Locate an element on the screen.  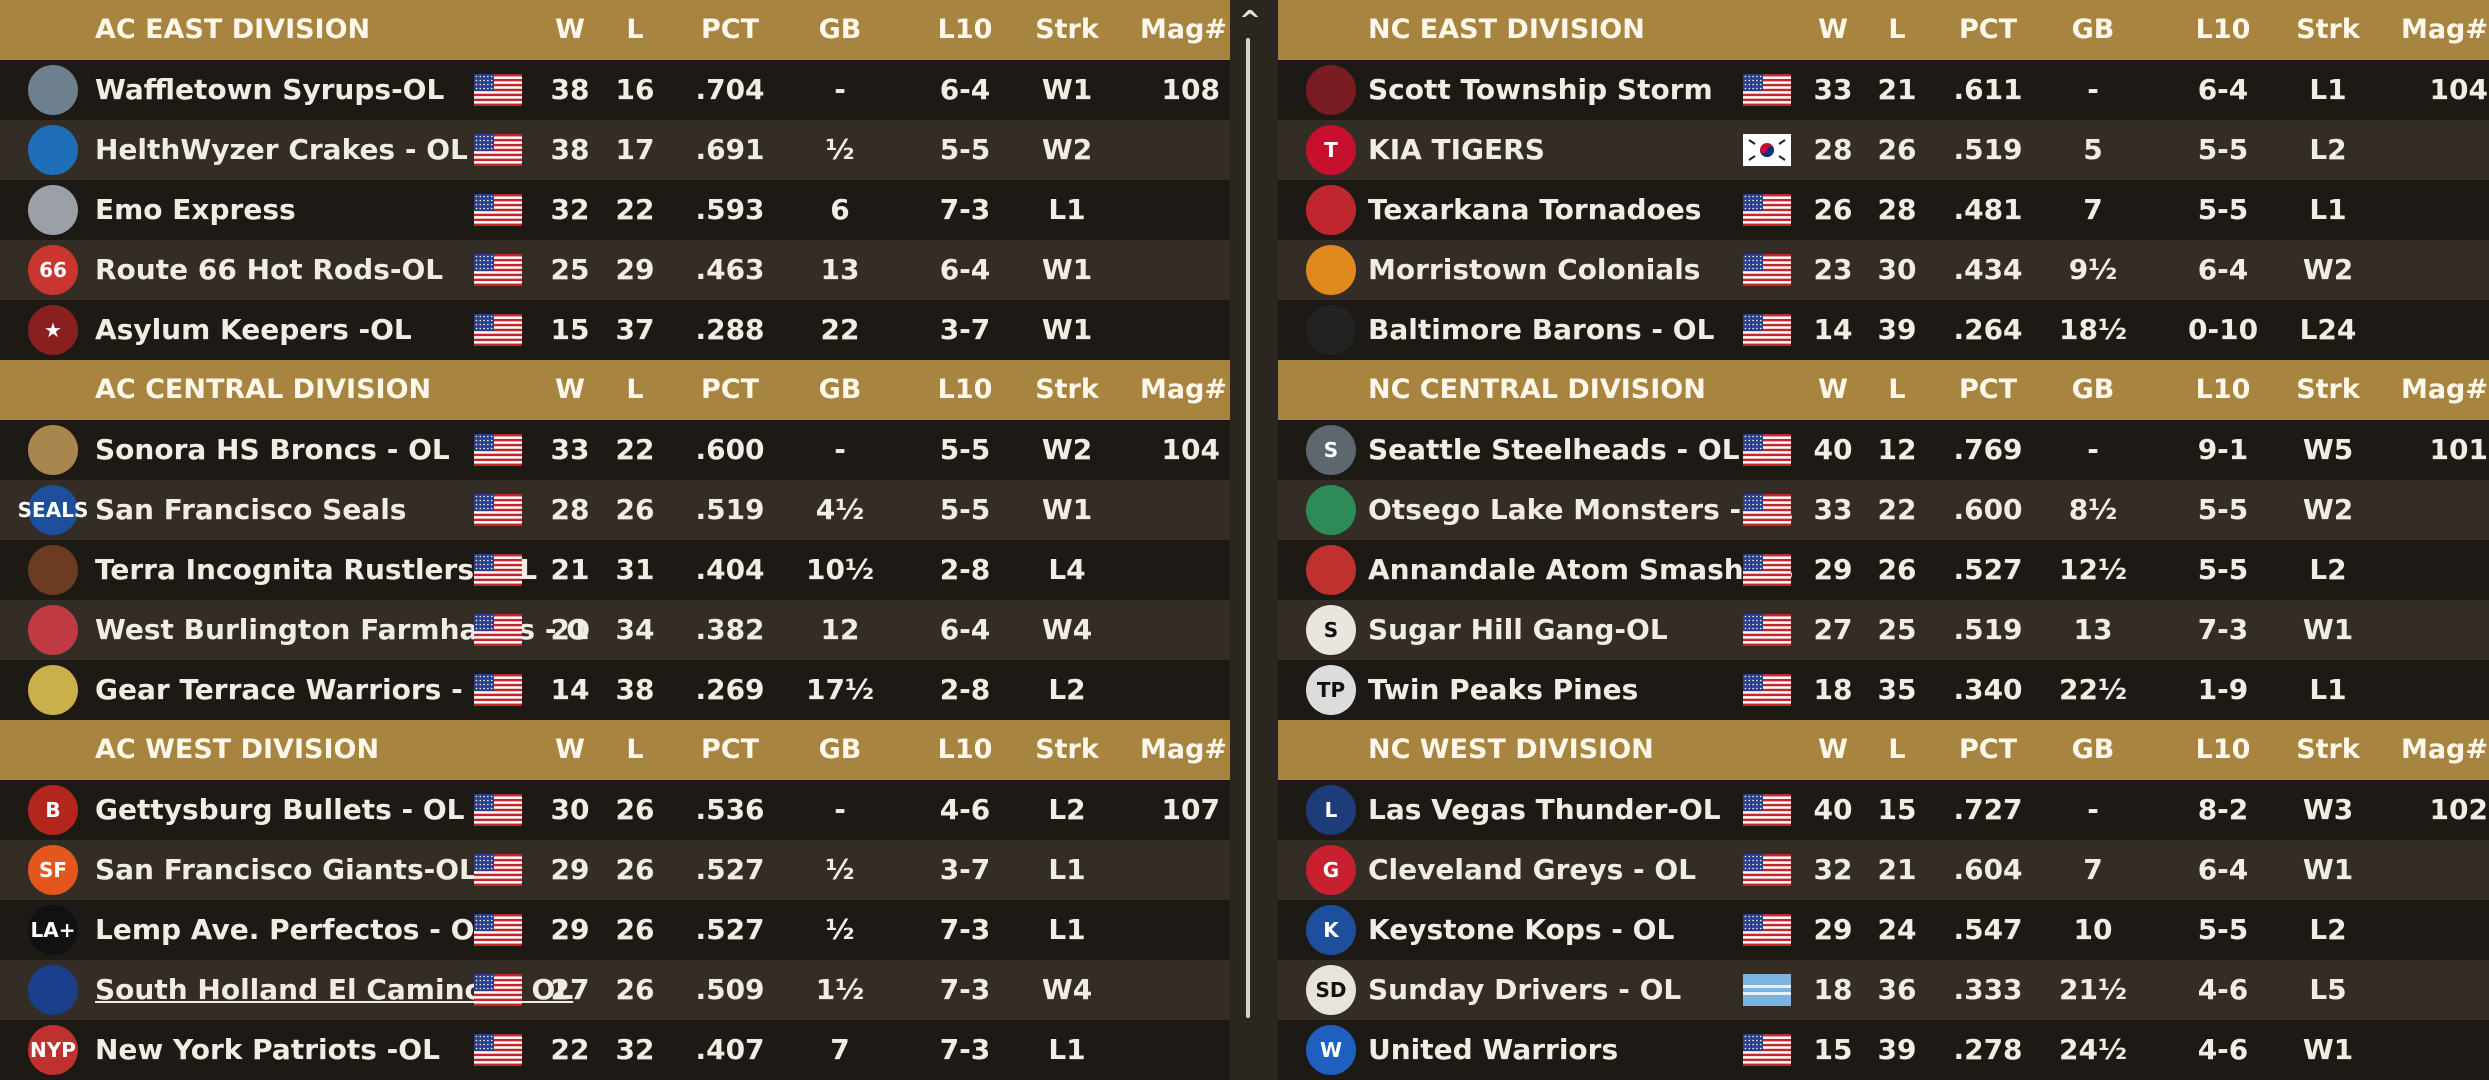
team-name: Gettysburg Bullets - OL is located at coordinates (280, 809).